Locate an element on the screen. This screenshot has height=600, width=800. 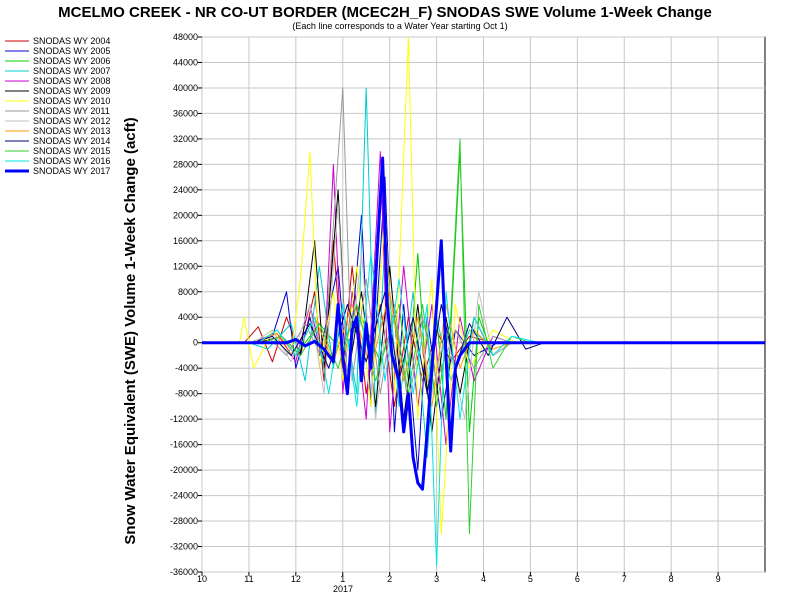
legend-entry: SNODAS WY 2013 is located at coordinates (71, 131).